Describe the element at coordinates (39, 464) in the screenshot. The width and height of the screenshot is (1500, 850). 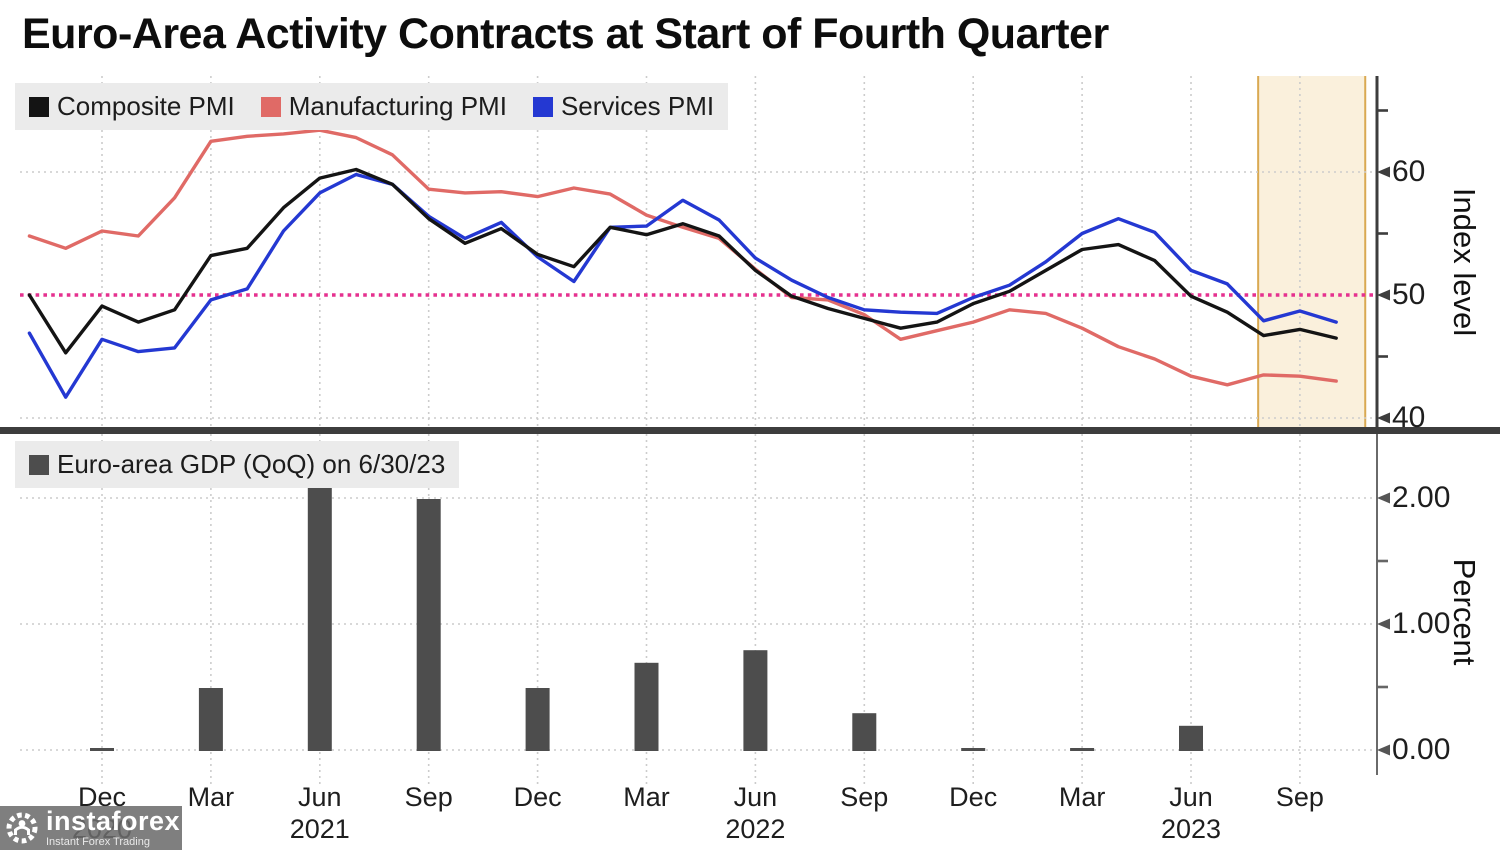
I see `gdp-swatch` at that location.